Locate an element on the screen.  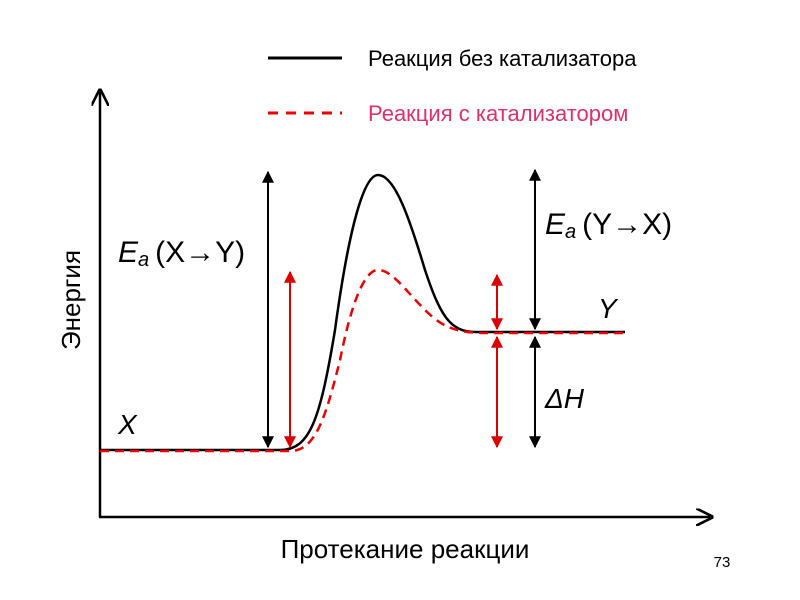
legend-label: Реакция без катализатора is located at coordinates (502, 58).